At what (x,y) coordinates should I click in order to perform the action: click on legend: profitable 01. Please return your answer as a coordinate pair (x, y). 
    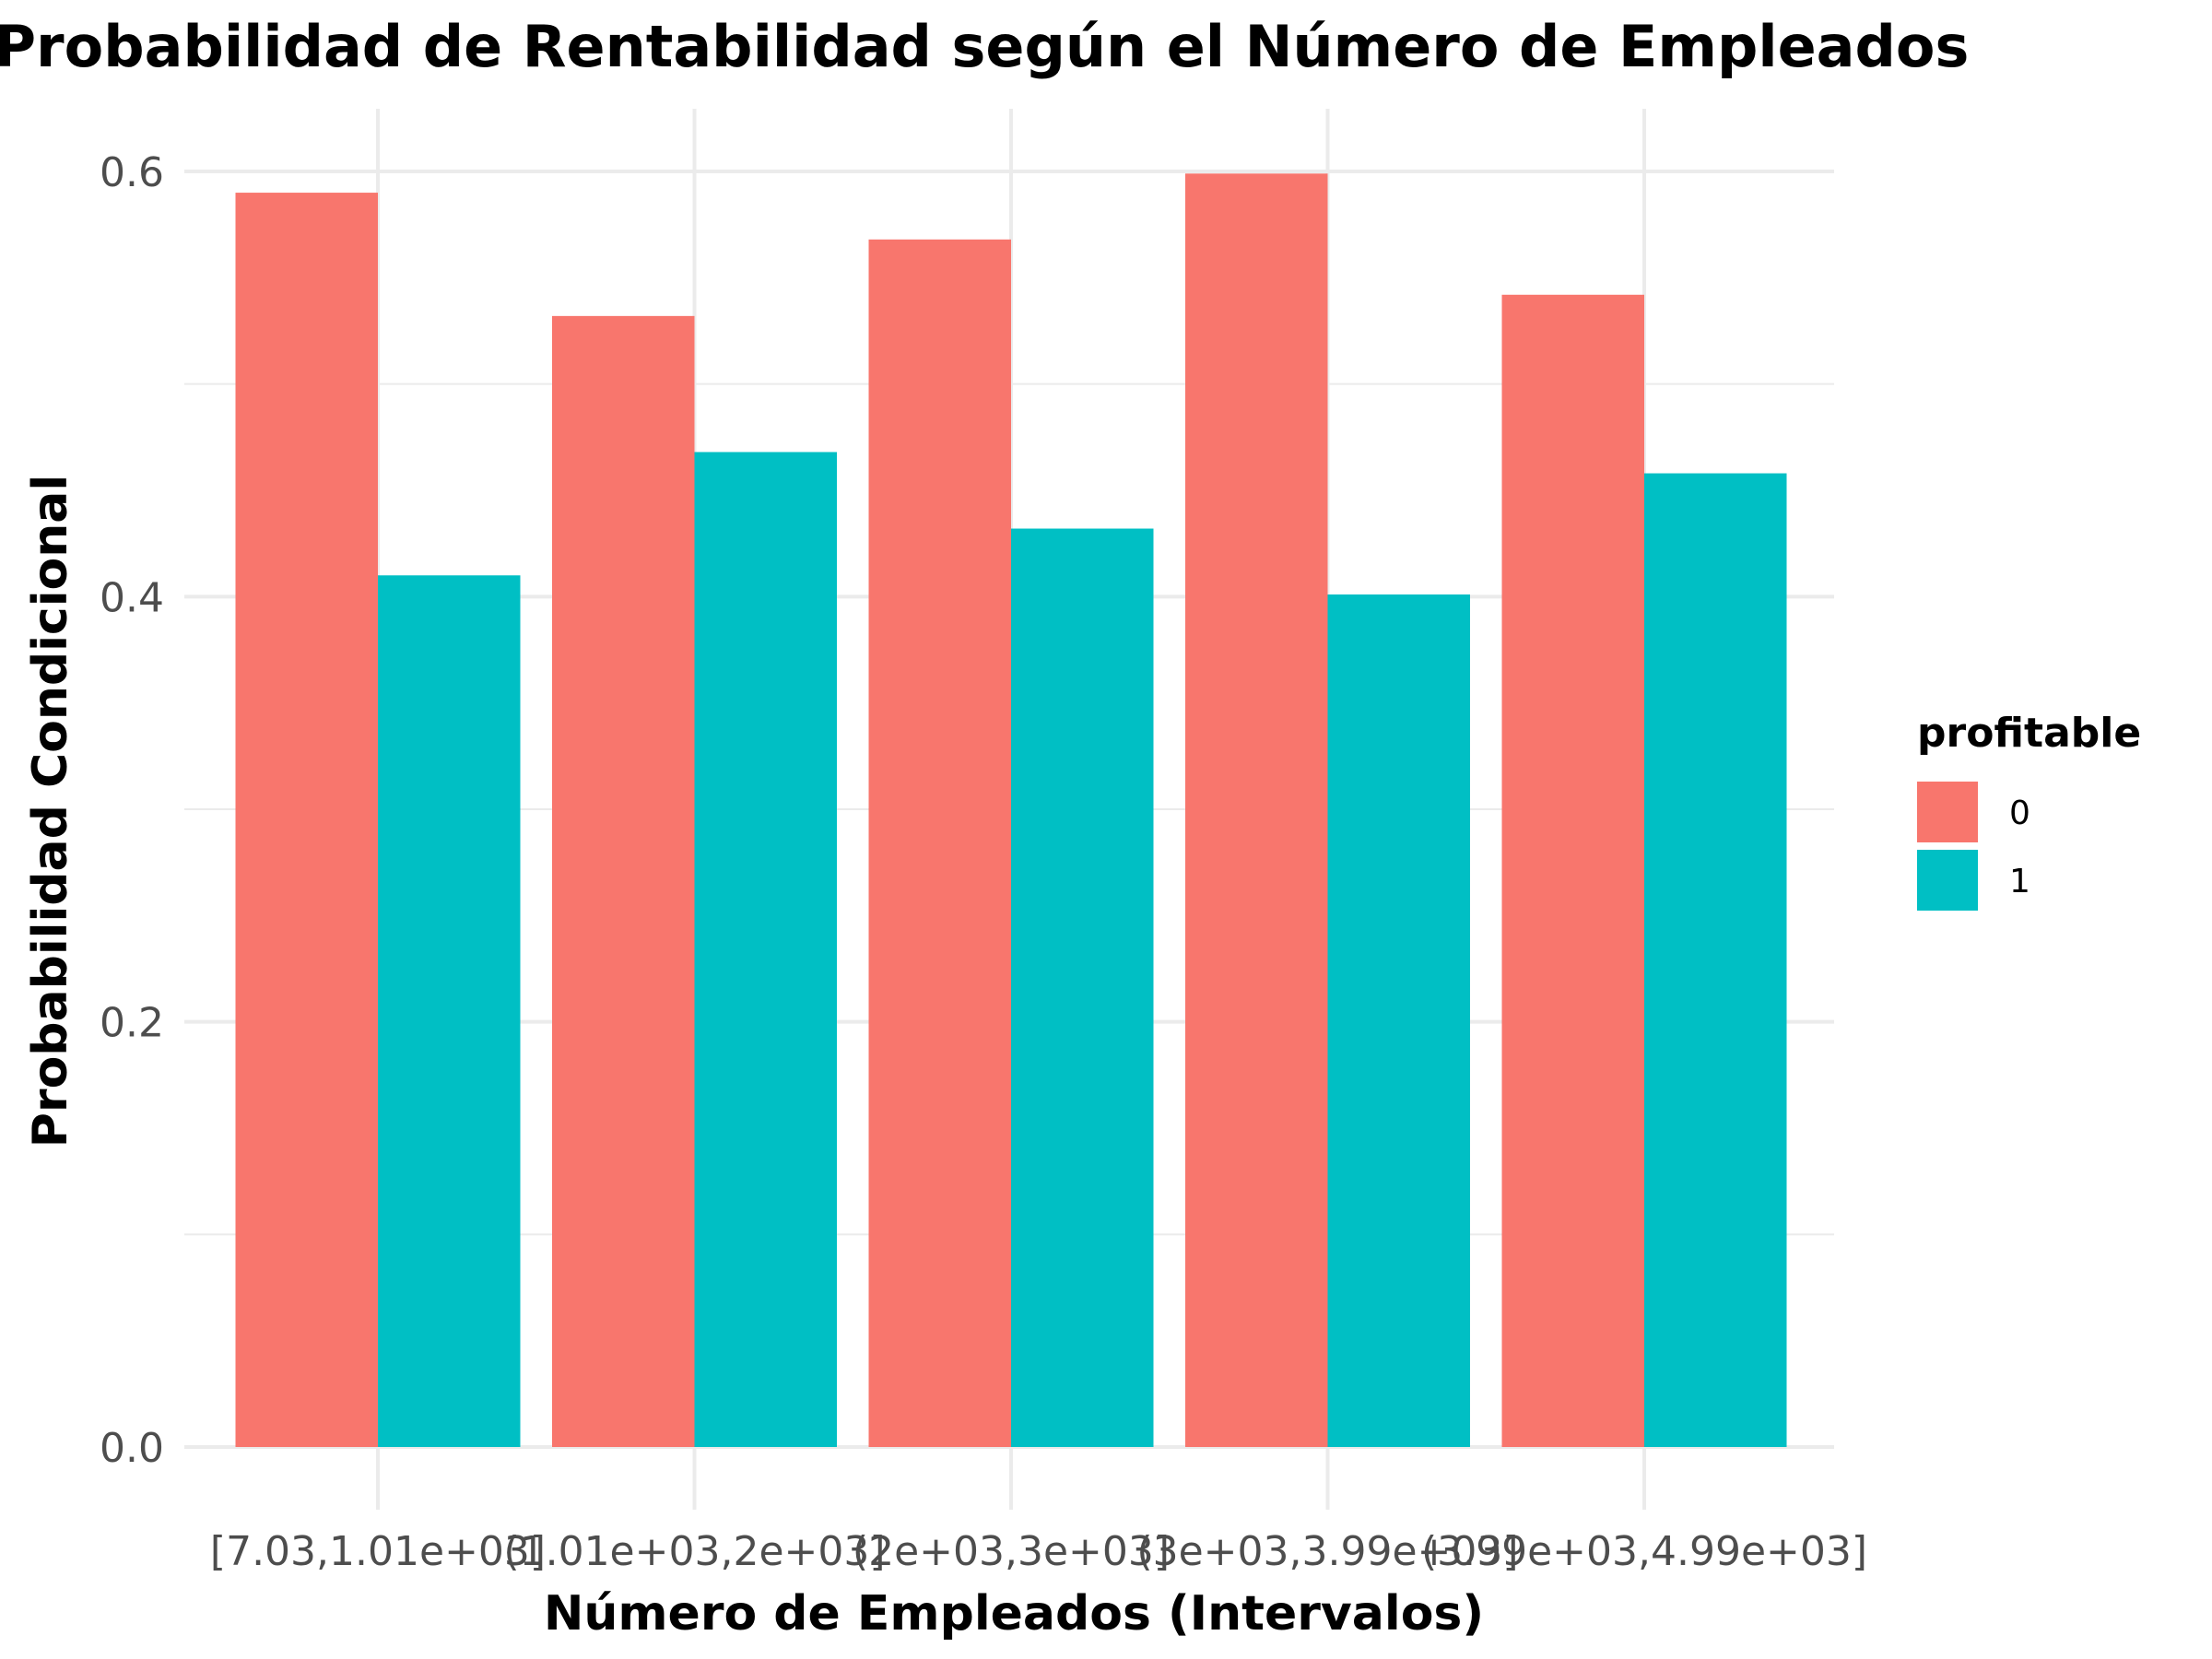
    Looking at the image, I should click on (2029, 810).